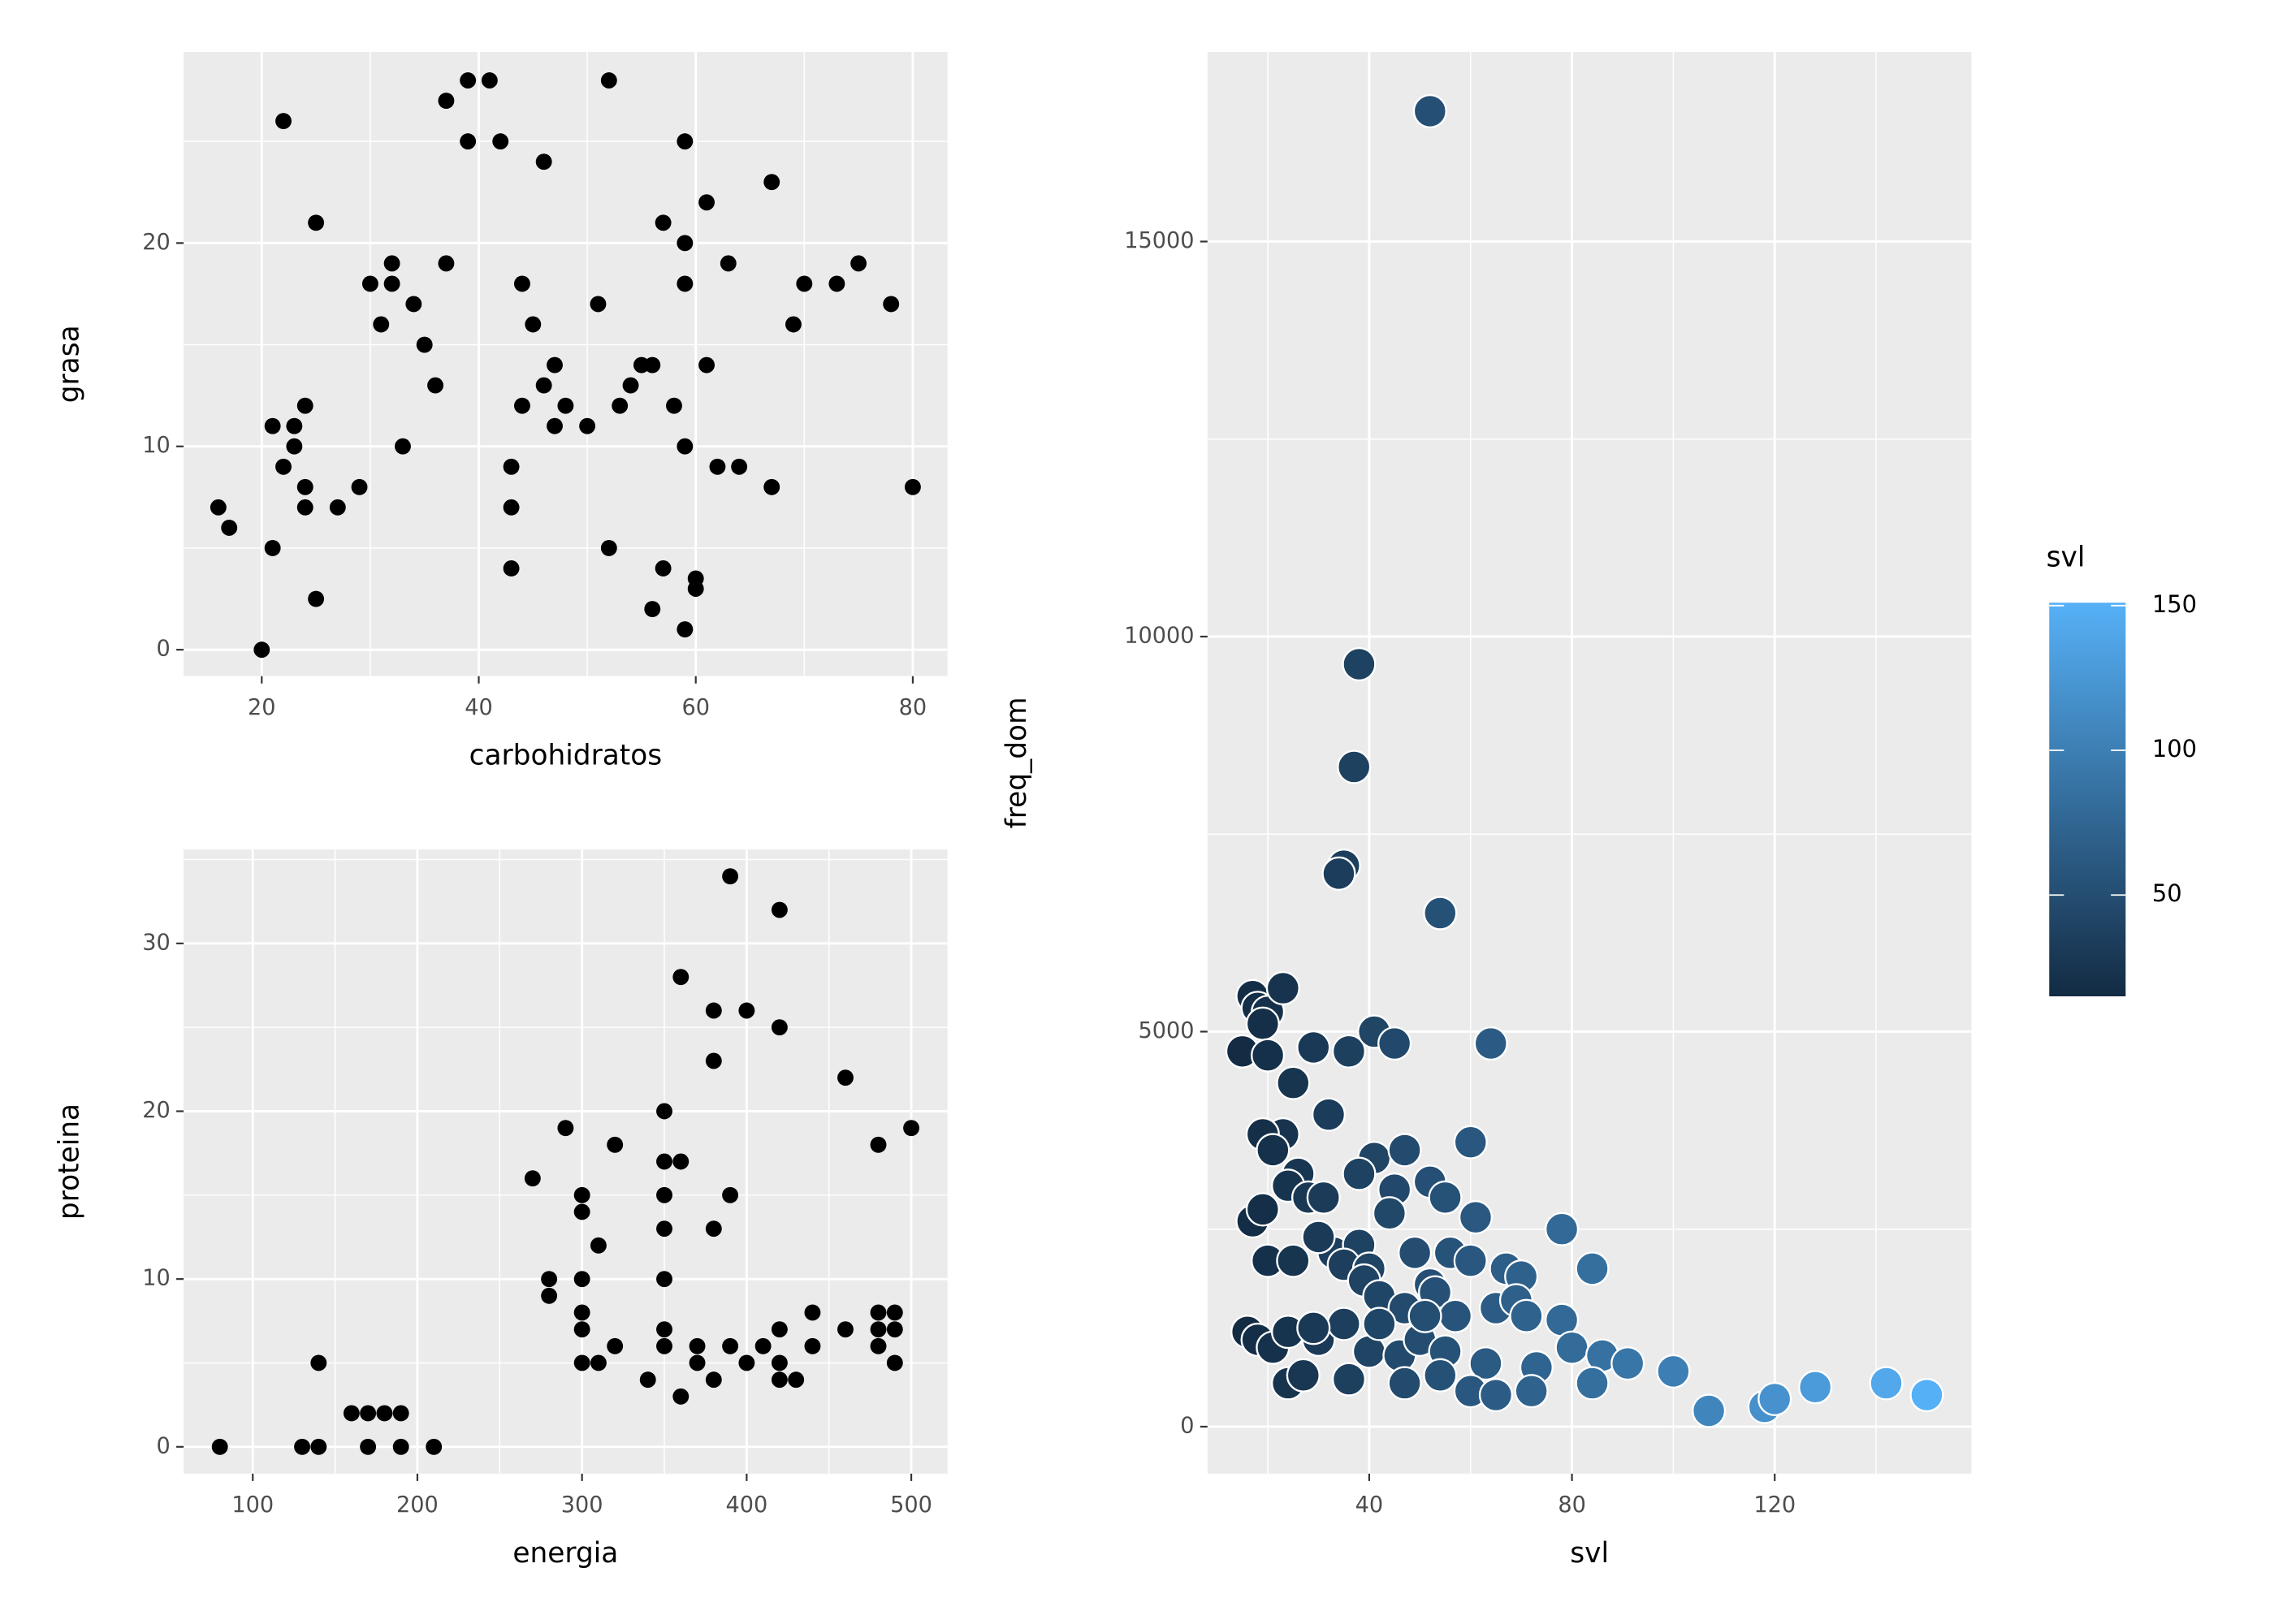 Image resolution: width=2274 pixels, height=1624 pixels. What do you see at coordinates (2087, 800) in the screenshot?
I see `colorbar` at bounding box center [2087, 800].